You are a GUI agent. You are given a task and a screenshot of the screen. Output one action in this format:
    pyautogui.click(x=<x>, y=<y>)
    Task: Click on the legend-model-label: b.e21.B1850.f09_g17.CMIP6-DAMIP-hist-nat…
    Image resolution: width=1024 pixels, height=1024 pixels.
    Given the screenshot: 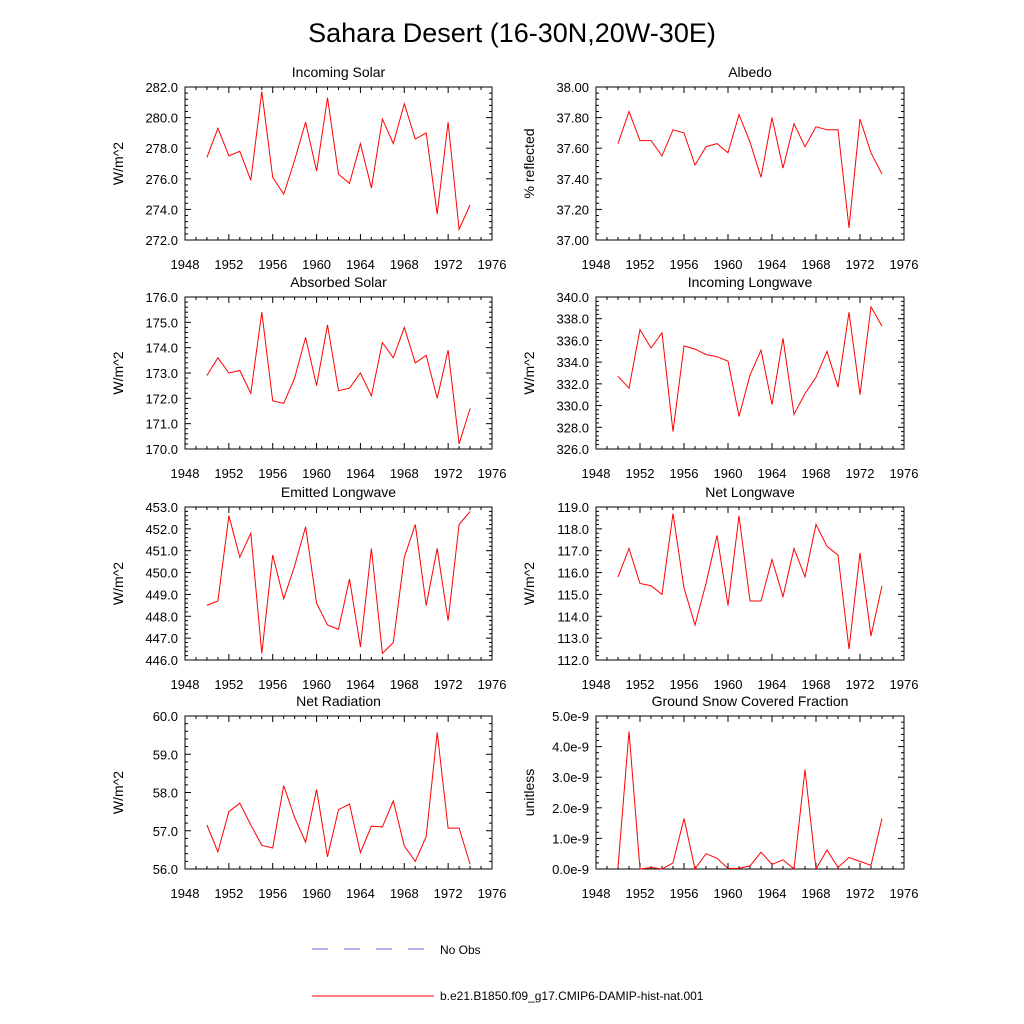 What is the action you would take?
    pyautogui.click(x=572, y=996)
    